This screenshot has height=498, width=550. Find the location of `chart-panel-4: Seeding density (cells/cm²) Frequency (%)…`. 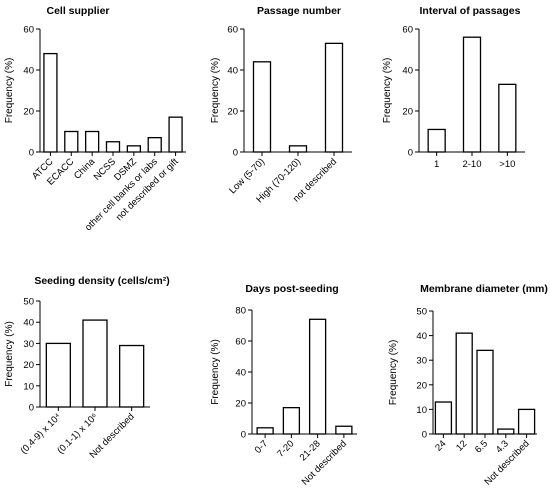

chart-panel-4: Seeding density (cells/cm²) Frequency (%)… is located at coordinates (87, 368).